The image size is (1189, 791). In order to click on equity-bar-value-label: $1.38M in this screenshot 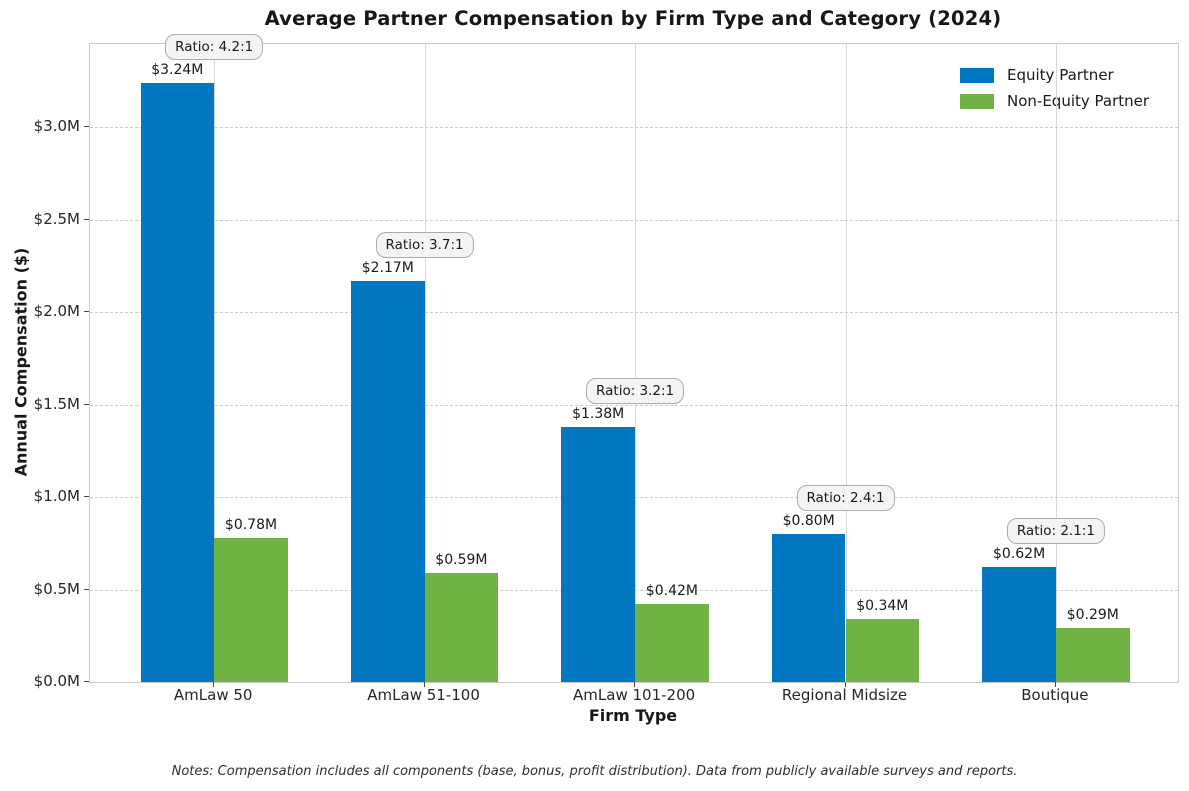, I will do `click(598, 413)`.